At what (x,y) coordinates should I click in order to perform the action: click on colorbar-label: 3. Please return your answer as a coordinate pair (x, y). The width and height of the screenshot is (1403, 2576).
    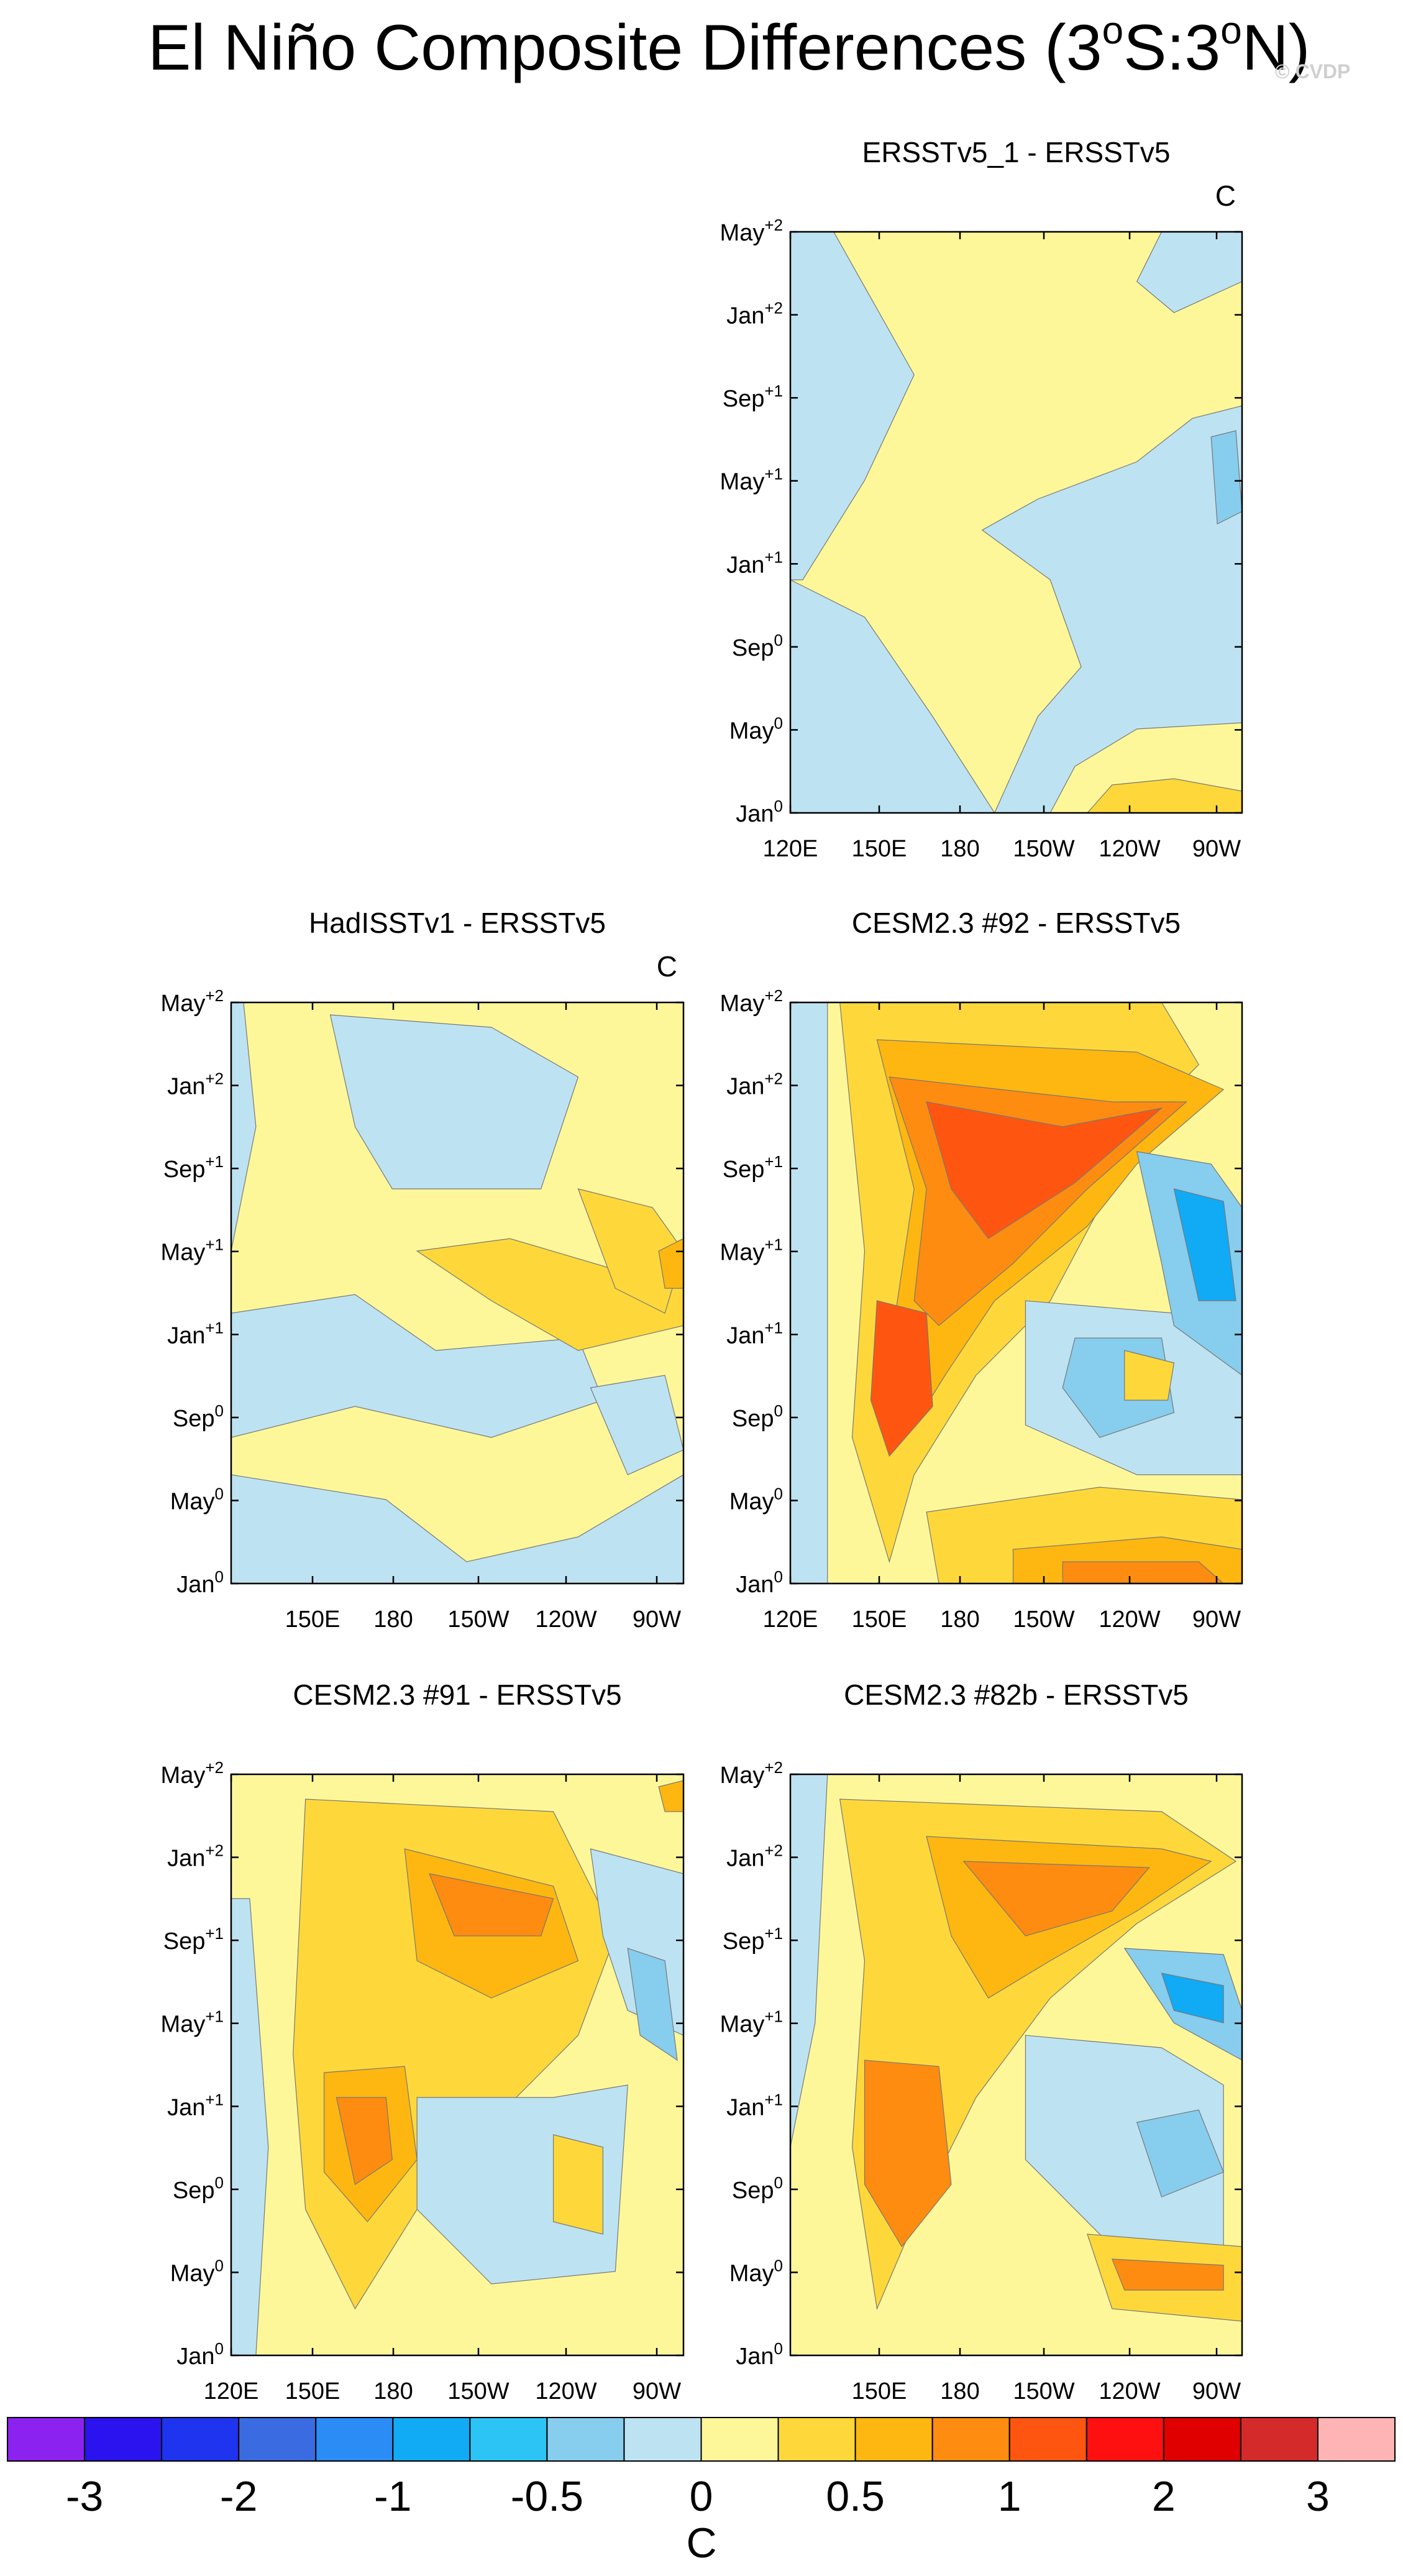
    Looking at the image, I should click on (1318, 2496).